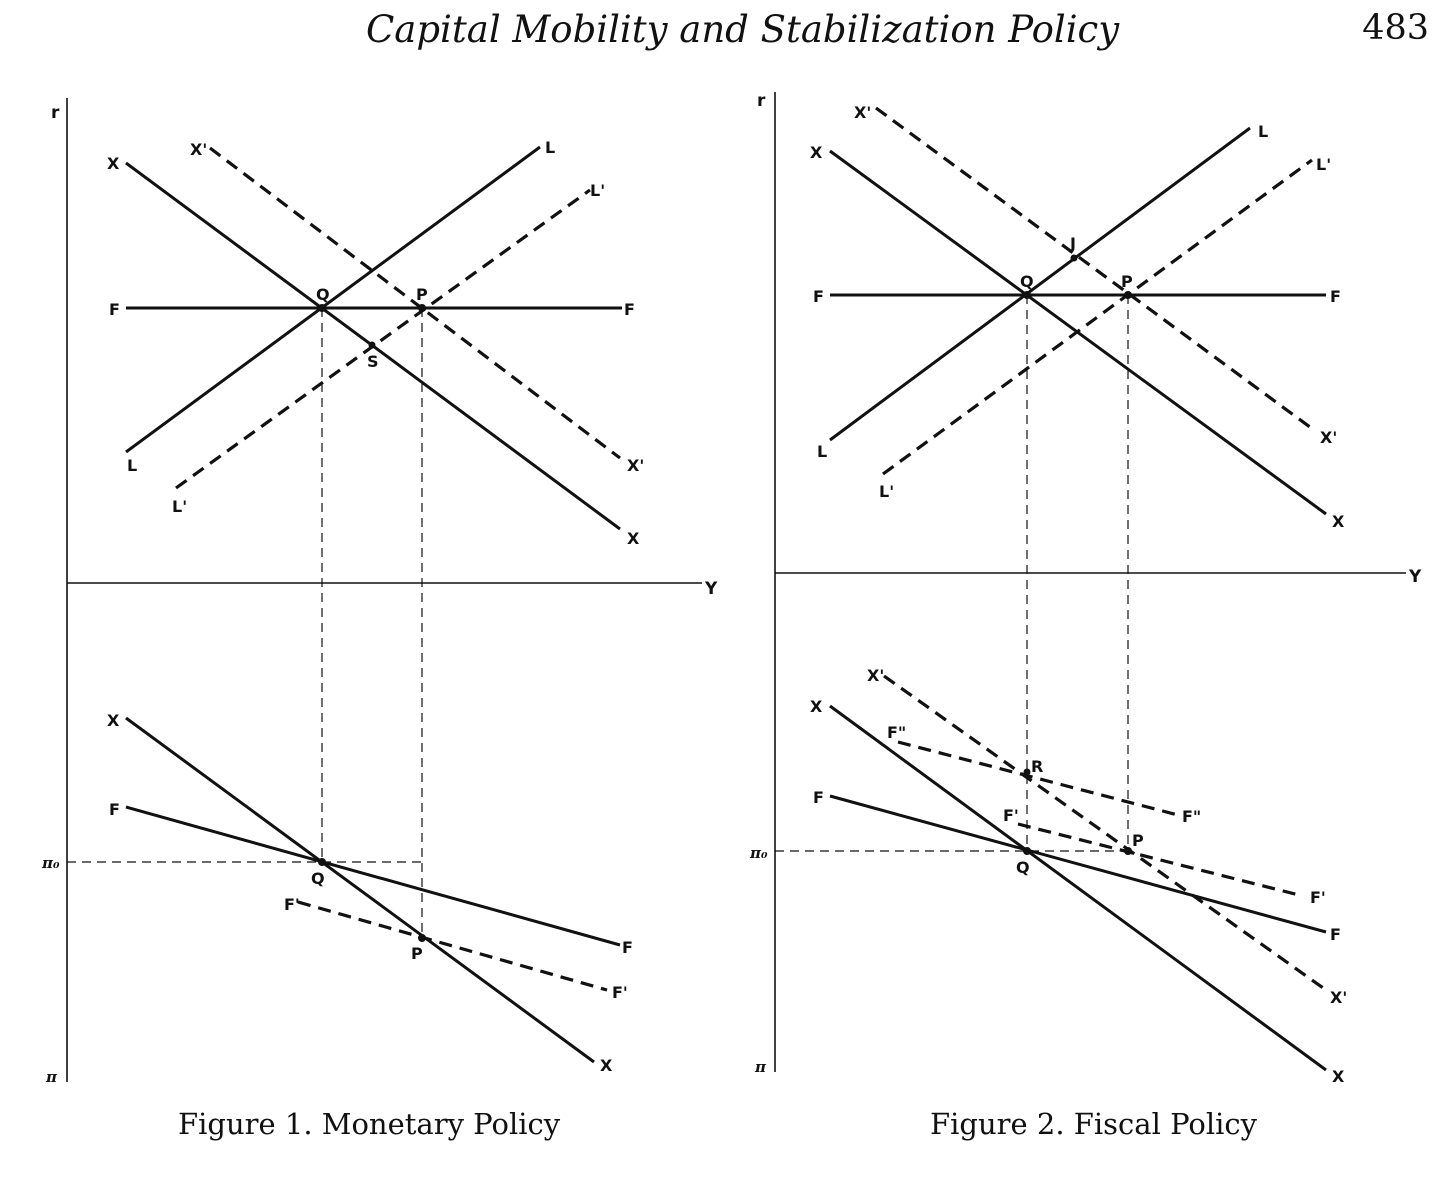 Image resolution: width=1453 pixels, height=1181 pixels. I want to click on fig2-label-j: J, so click(1072, 243).